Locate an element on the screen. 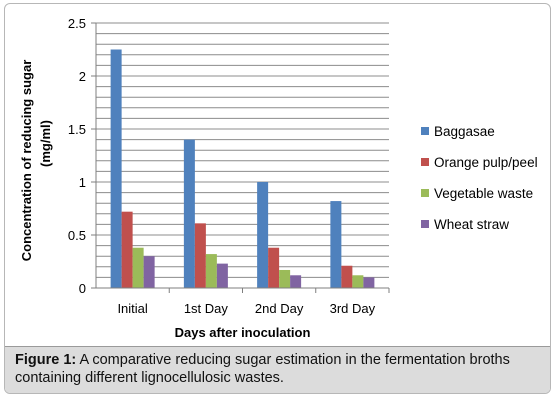  caption-label: Figure 1: is located at coordinates (46, 360).